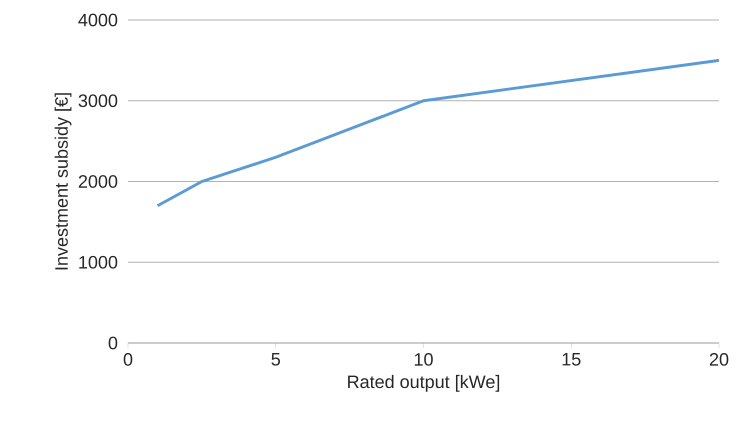 The height and width of the screenshot is (429, 736). I want to click on y-tick-label: 0, so click(113, 343).